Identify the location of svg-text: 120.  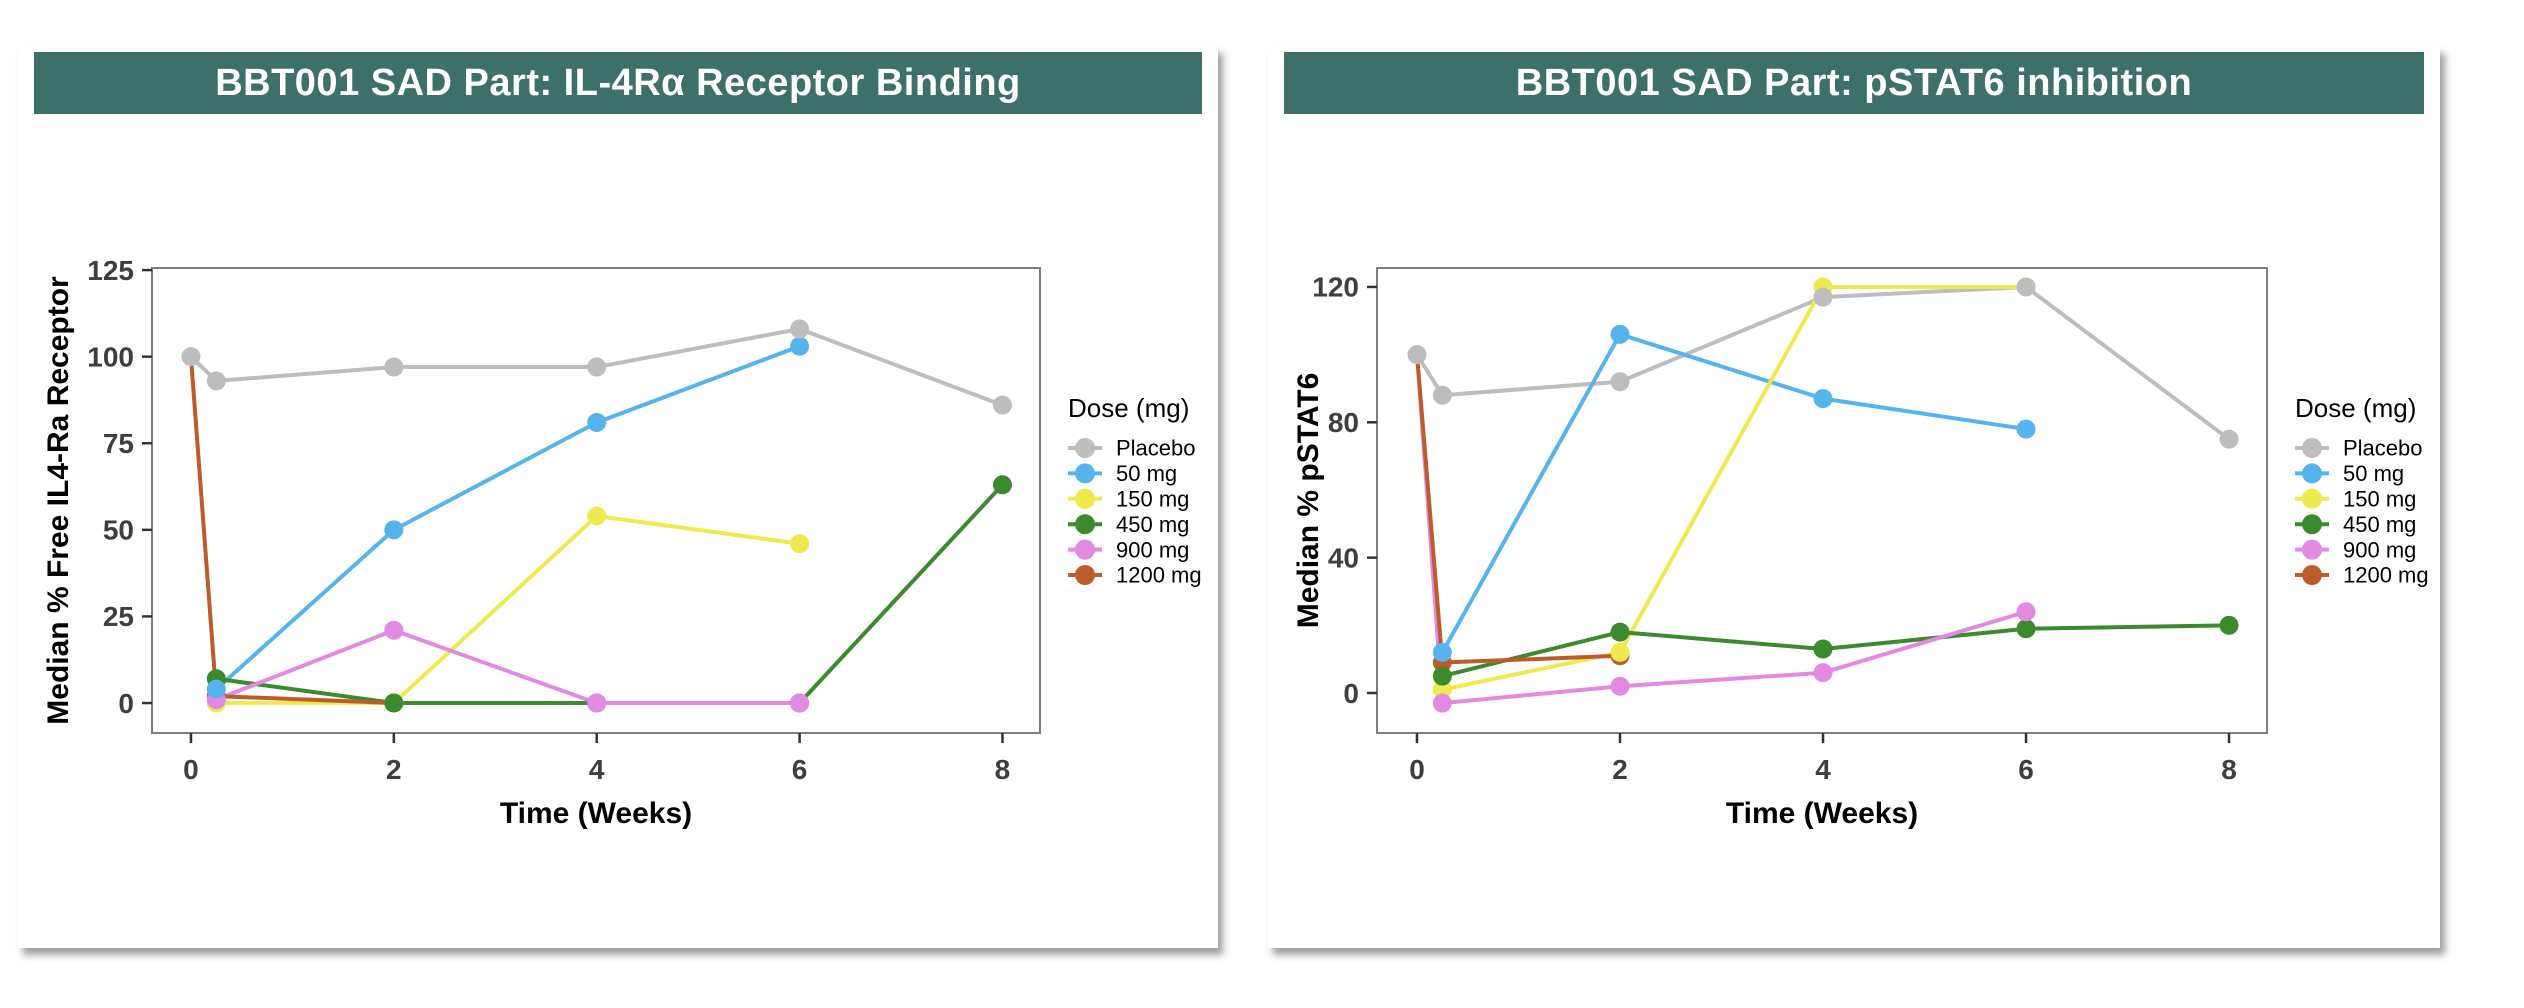
(1335, 287).